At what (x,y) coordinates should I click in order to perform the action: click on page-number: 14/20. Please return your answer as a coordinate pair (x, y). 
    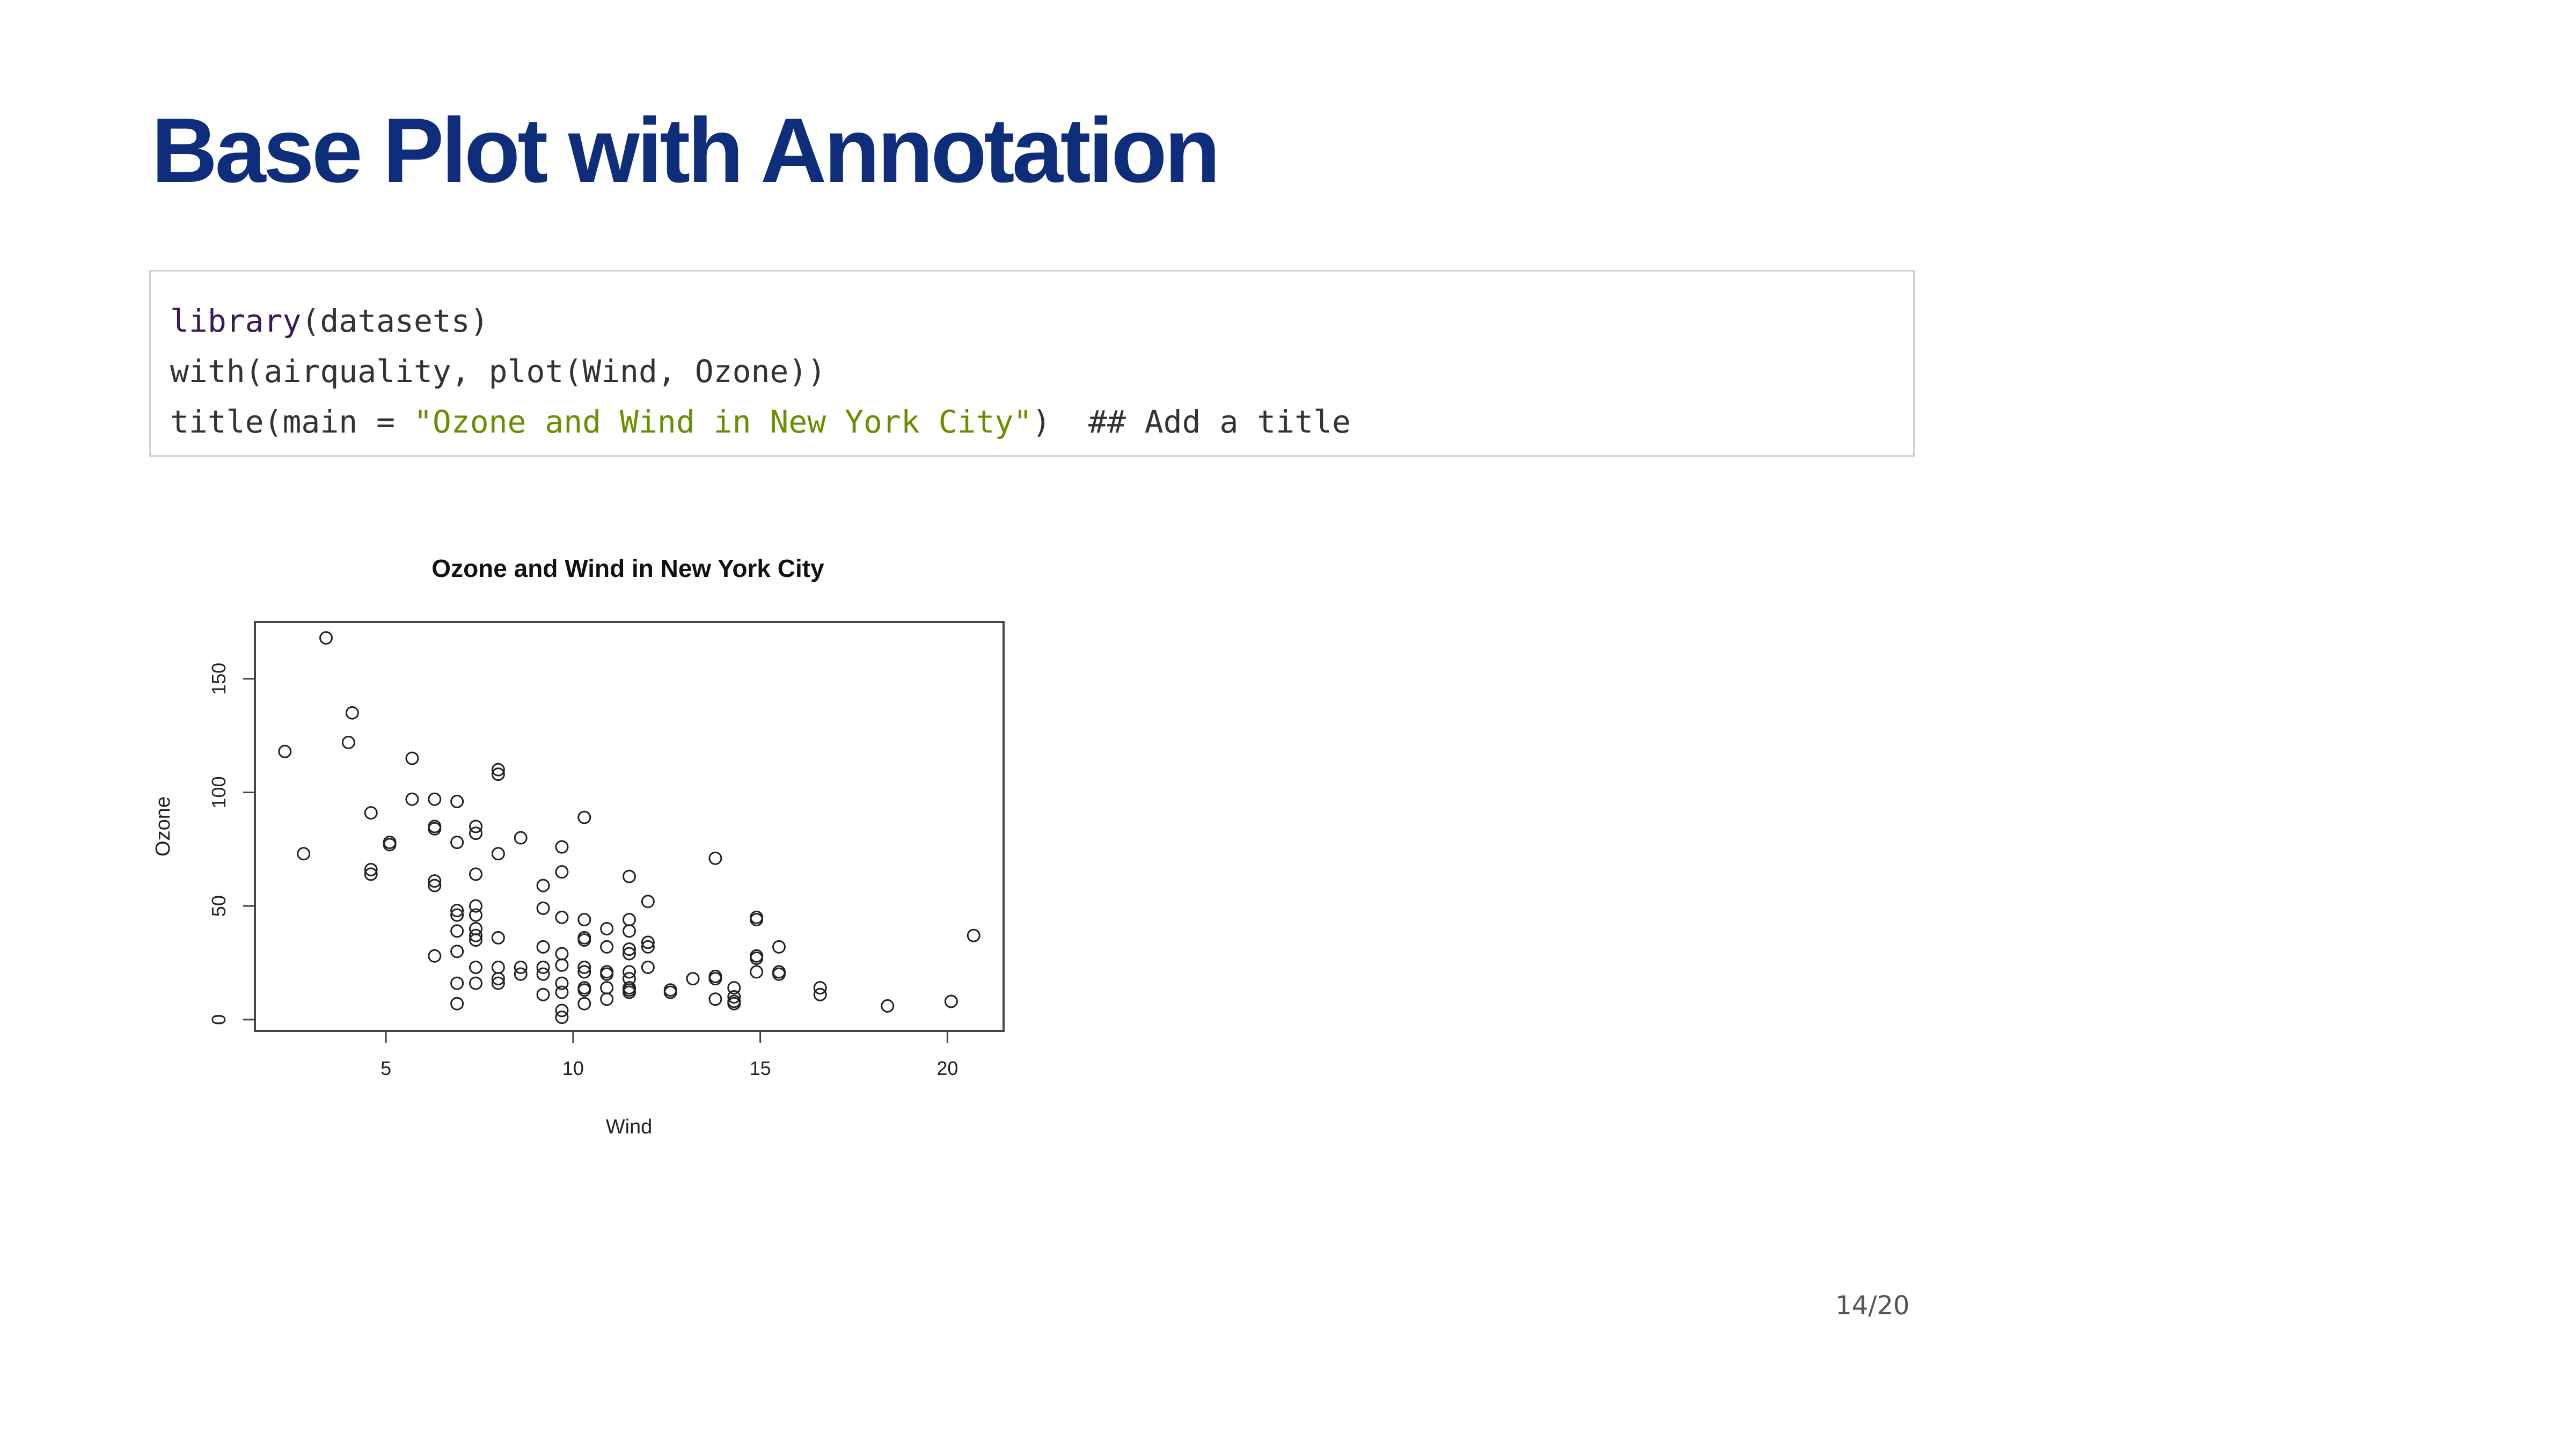
    Looking at the image, I should click on (1872, 1306).